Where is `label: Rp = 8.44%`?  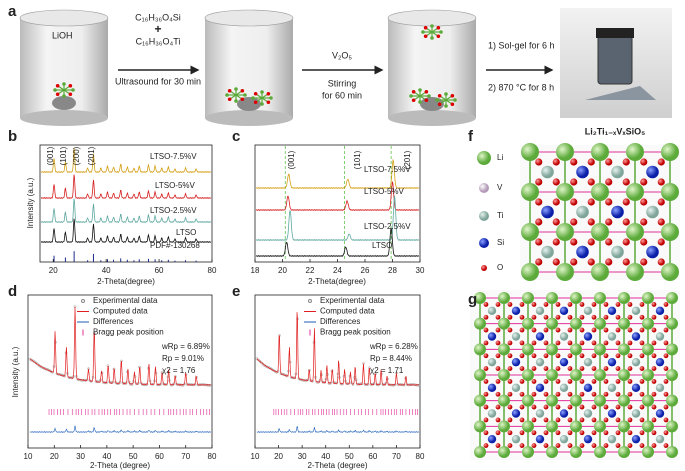 label: Rp = 8.44% is located at coordinates (391, 358).